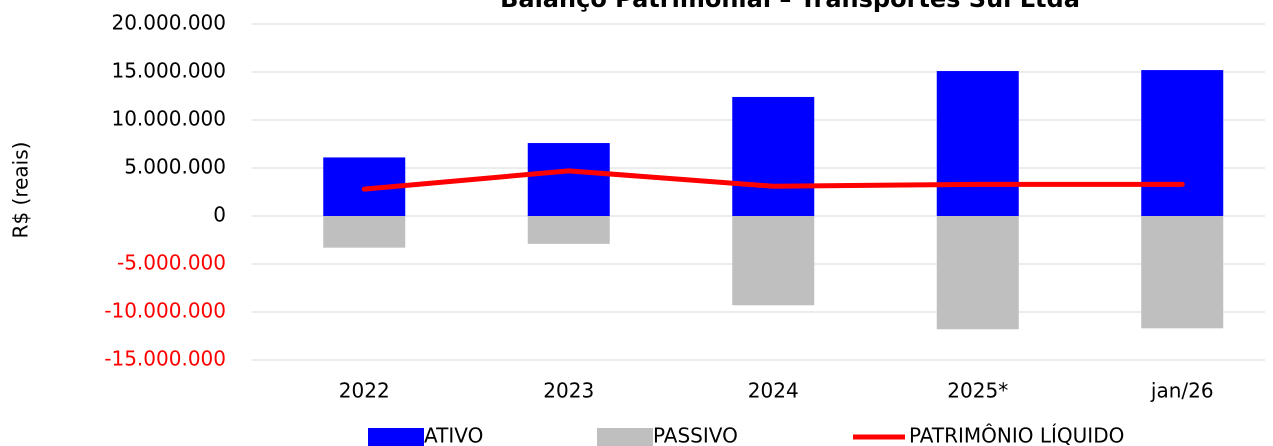 The height and width of the screenshot is (446, 1273). I want to click on y-axis-label: R$ (reais), so click(21, 190).